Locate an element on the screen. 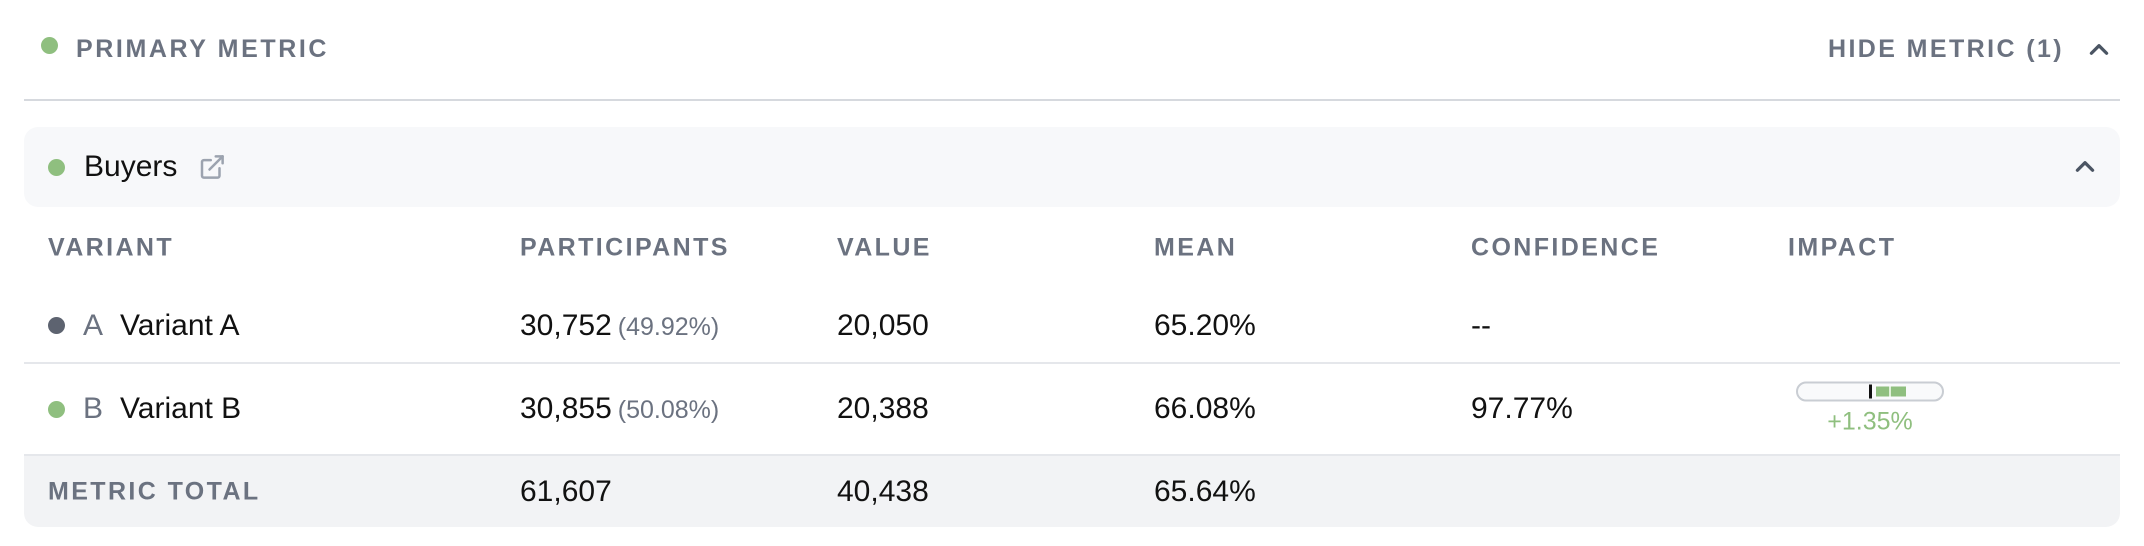 The width and height of the screenshot is (2144, 546). column-header-variant: VARIANT is located at coordinates (111, 247).